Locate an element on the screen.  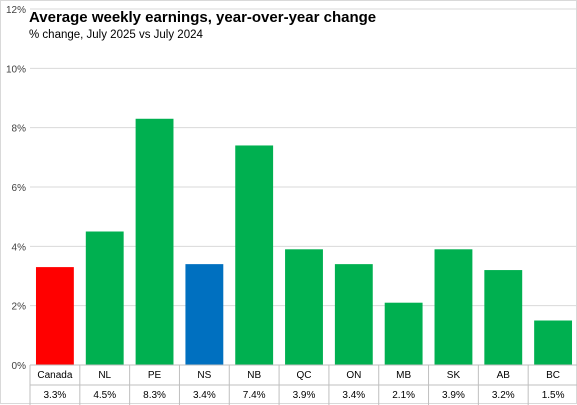
data-label: 4.5% is located at coordinates (104, 395).